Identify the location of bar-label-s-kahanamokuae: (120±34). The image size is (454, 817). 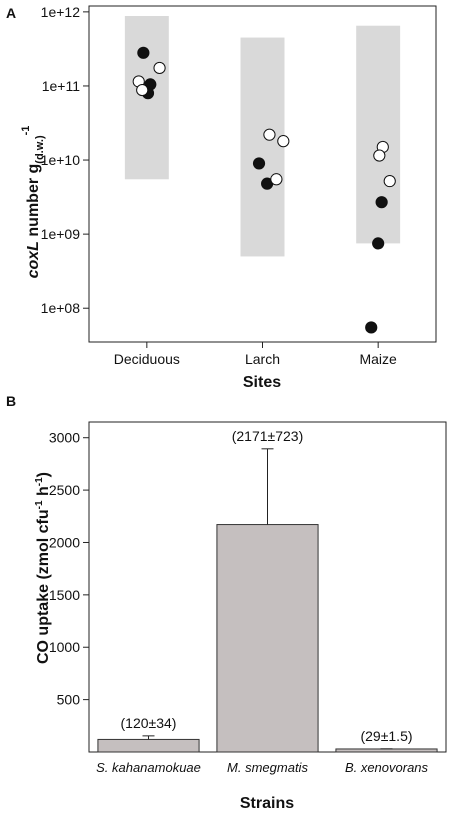
(149, 723).